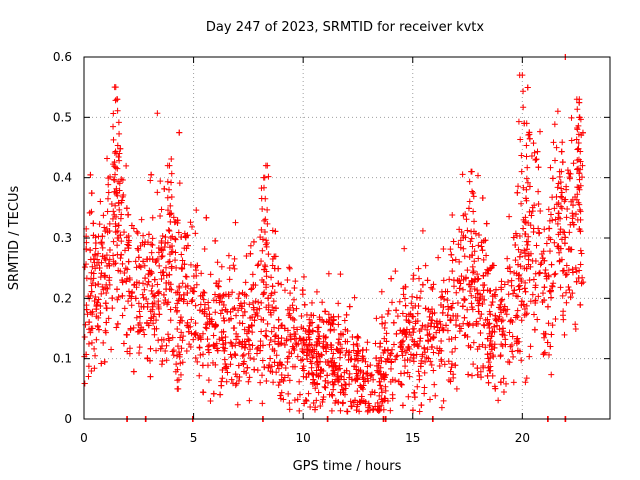  Describe the element at coordinates (412, 438) in the screenshot. I see `x-tick-label: 15` at that location.